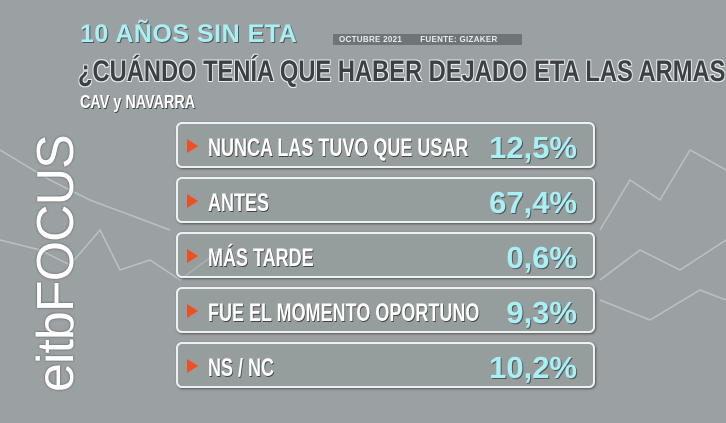  What do you see at coordinates (338, 148) in the screenshot?
I see `answer-label: NUNCA LAS TUVO QUE USAR` at bounding box center [338, 148].